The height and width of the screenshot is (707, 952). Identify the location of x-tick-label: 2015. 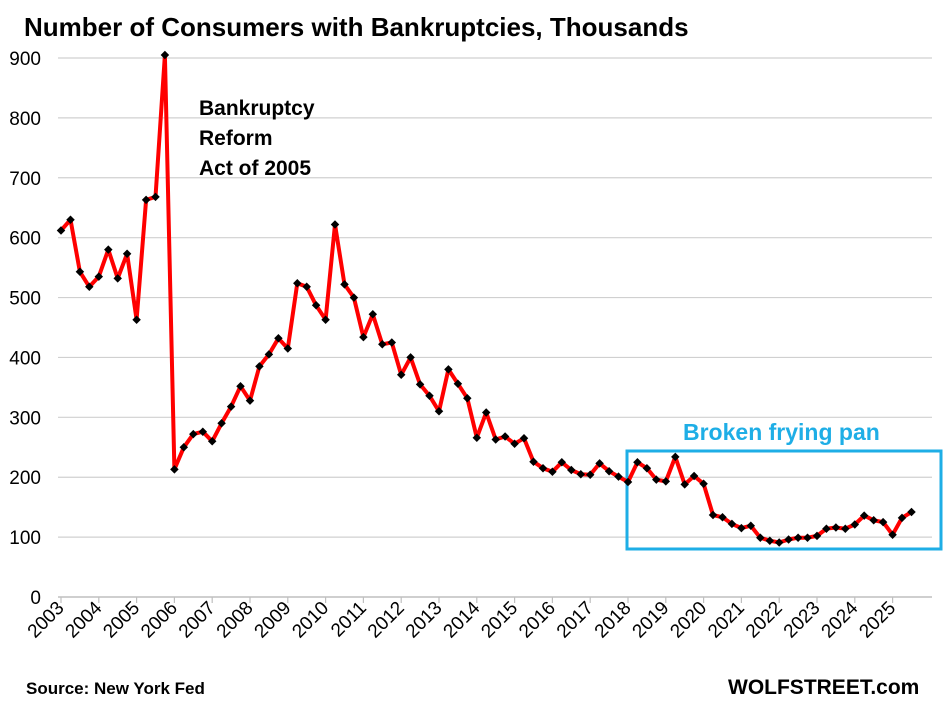
(499, 620).